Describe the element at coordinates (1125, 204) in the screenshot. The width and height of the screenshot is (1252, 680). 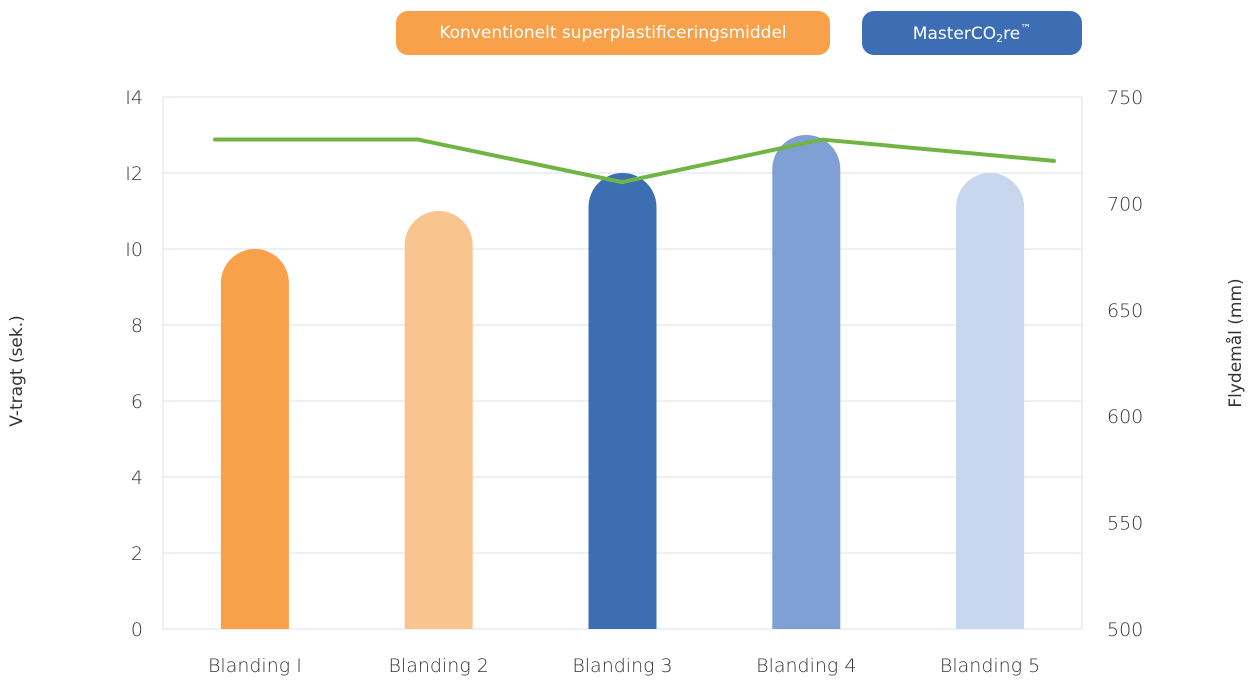
I see `y2-tick-label: 700` at that location.